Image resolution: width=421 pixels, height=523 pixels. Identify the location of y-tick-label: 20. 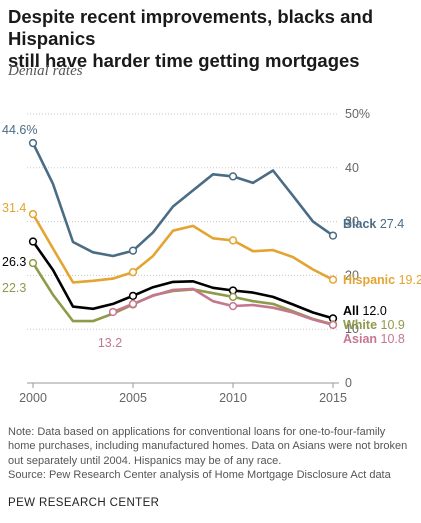
(352, 275).